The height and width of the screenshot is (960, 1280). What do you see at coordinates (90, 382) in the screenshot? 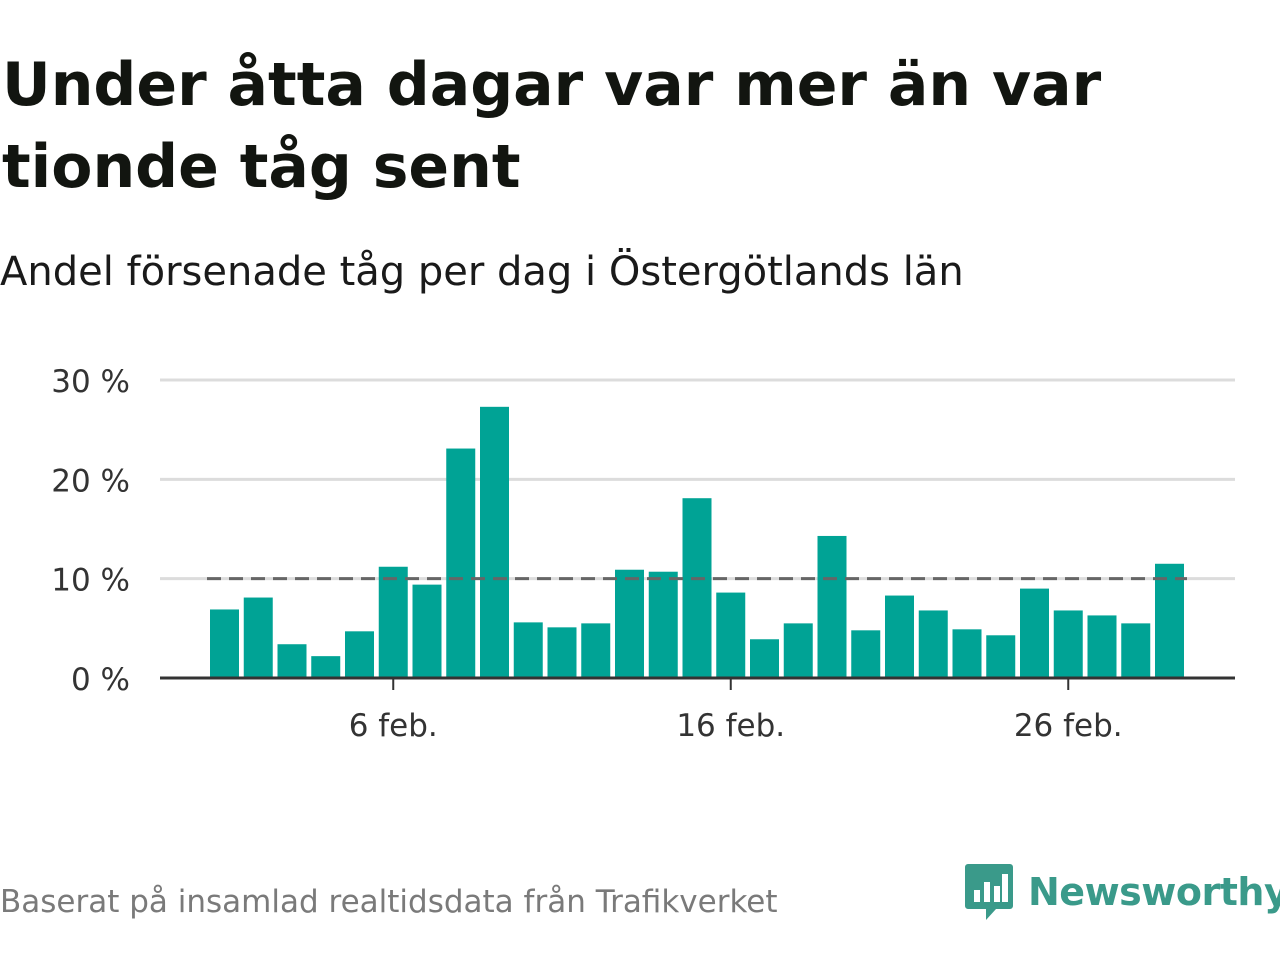
I see `y-tick-label: 30 %` at bounding box center [90, 382].